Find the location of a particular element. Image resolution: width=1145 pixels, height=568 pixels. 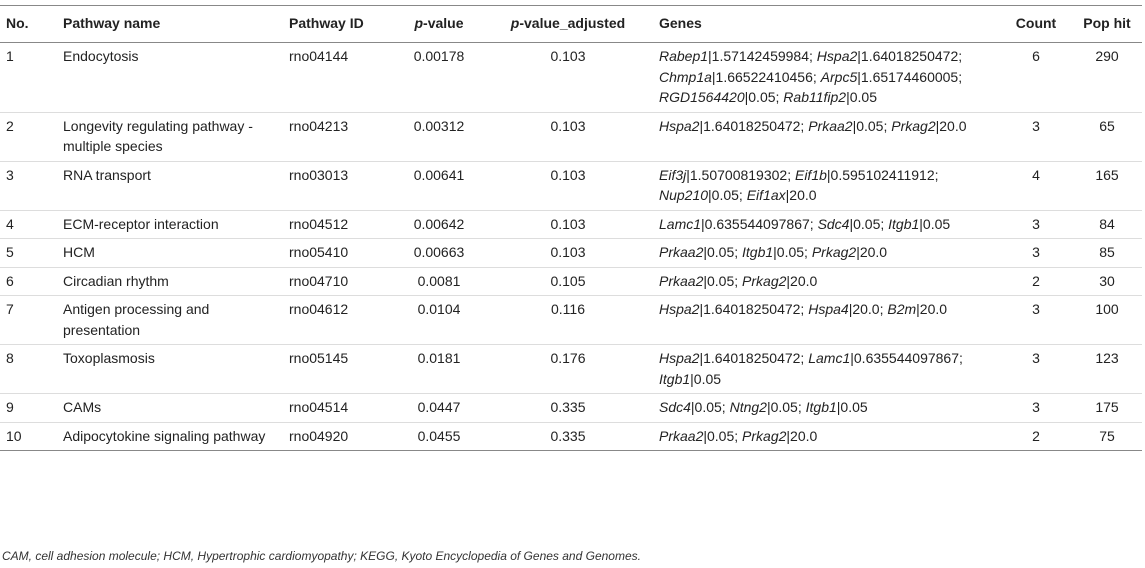

pop-hit: 175 is located at coordinates (1107, 408).